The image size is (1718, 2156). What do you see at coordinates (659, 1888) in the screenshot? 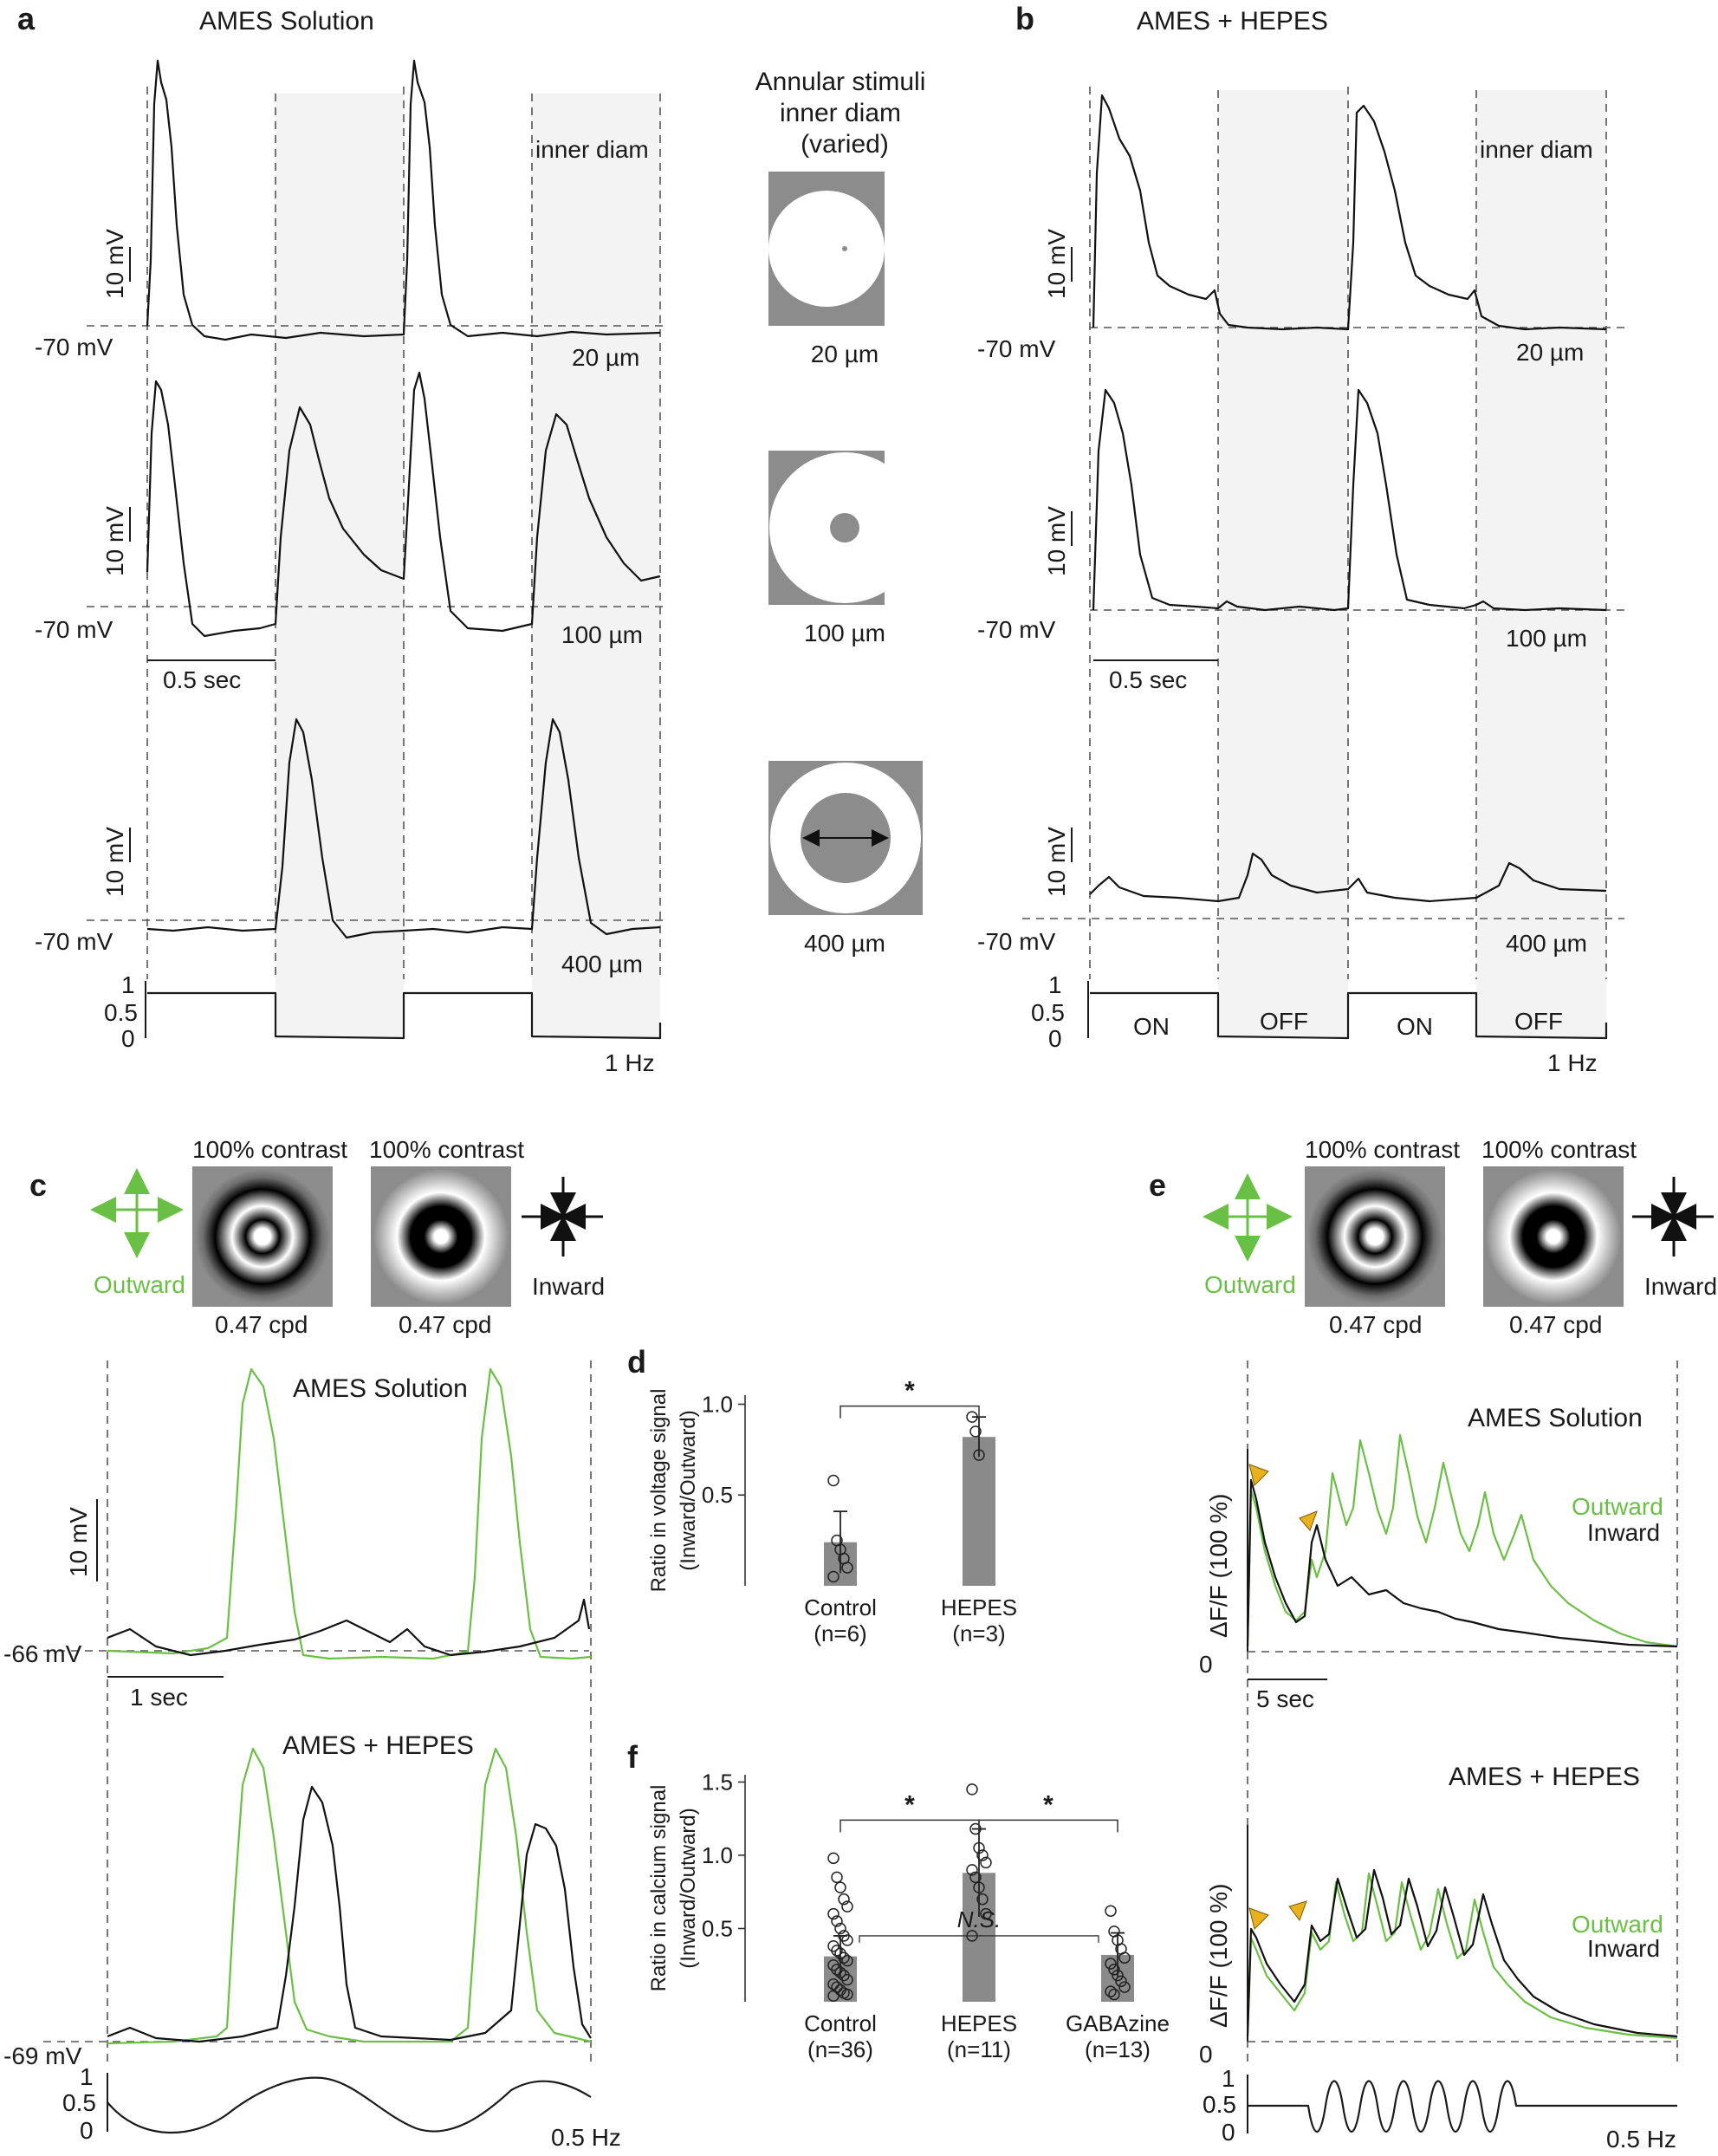
I see `y-axis-label: Ratio in calcium signal` at bounding box center [659, 1888].